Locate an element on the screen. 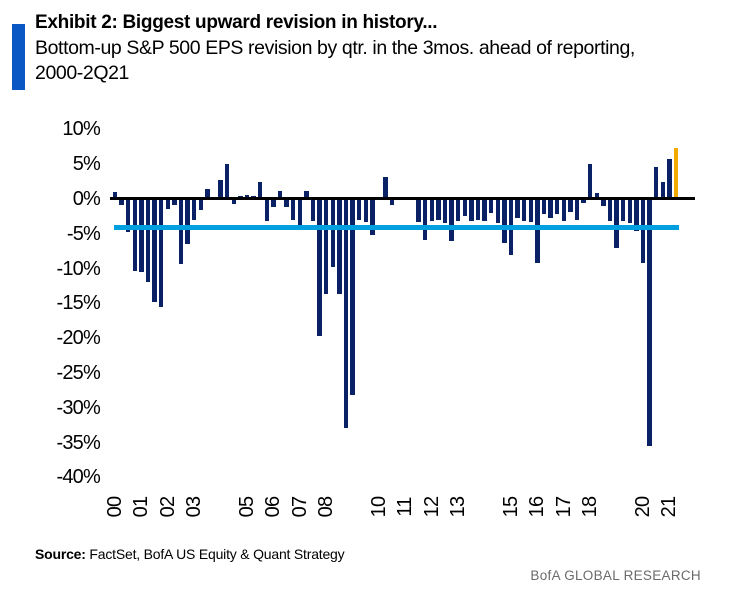  bar-1q18 is located at coordinates (590, 181).